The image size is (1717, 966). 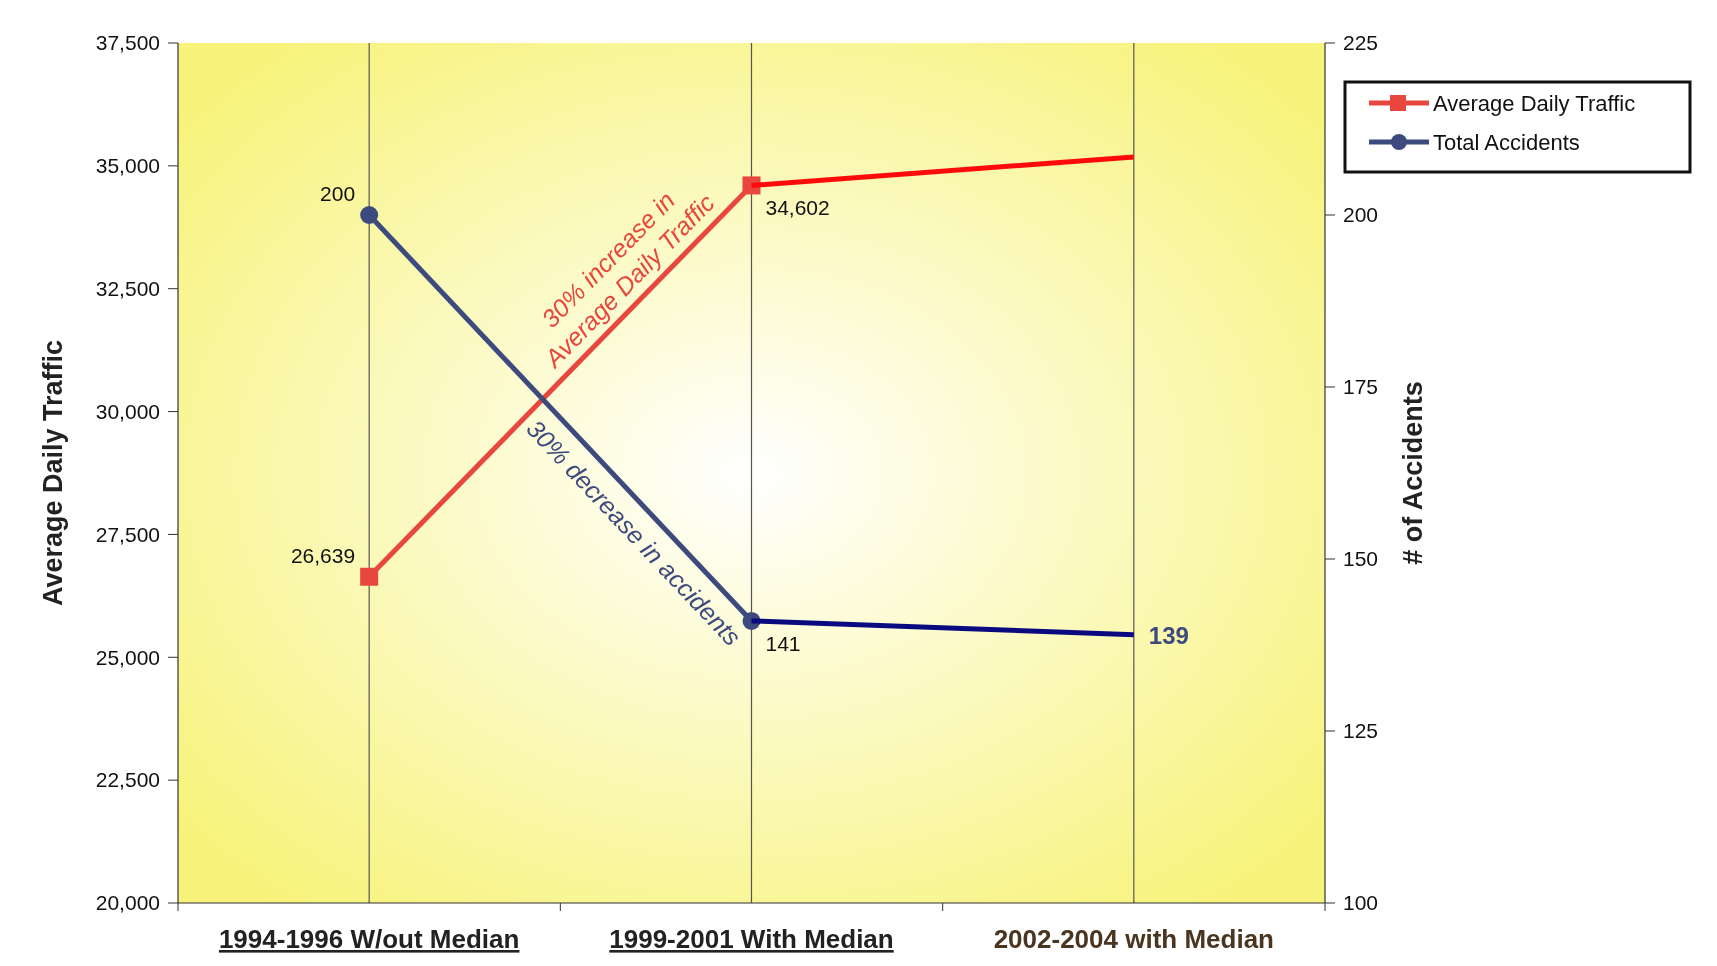 What do you see at coordinates (1168, 635) in the screenshot?
I see `data-label: 139` at bounding box center [1168, 635].